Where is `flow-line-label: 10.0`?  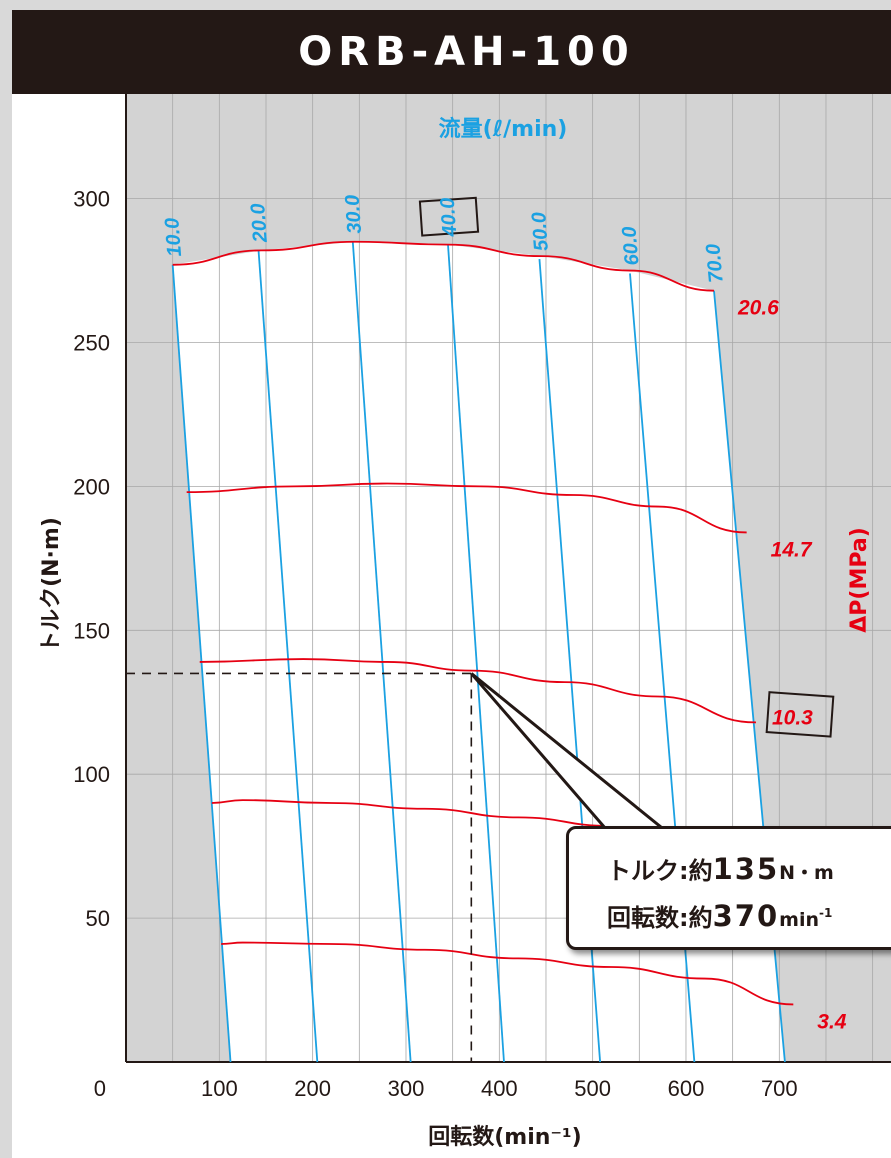
flow-line-label: 10.0 is located at coordinates (173, 237).